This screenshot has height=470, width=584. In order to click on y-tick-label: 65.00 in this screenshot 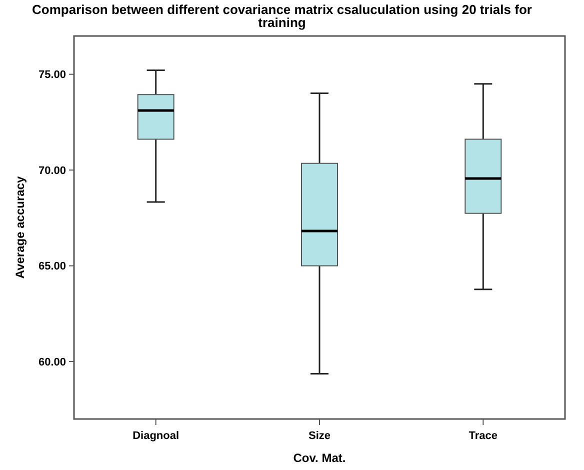, I will do `click(52, 266)`.